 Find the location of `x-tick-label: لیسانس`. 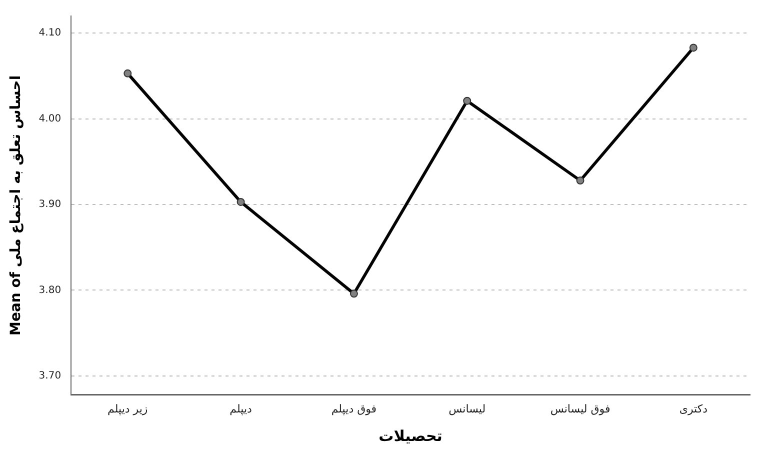

x-tick-label: لیسانس is located at coordinates (467, 409).